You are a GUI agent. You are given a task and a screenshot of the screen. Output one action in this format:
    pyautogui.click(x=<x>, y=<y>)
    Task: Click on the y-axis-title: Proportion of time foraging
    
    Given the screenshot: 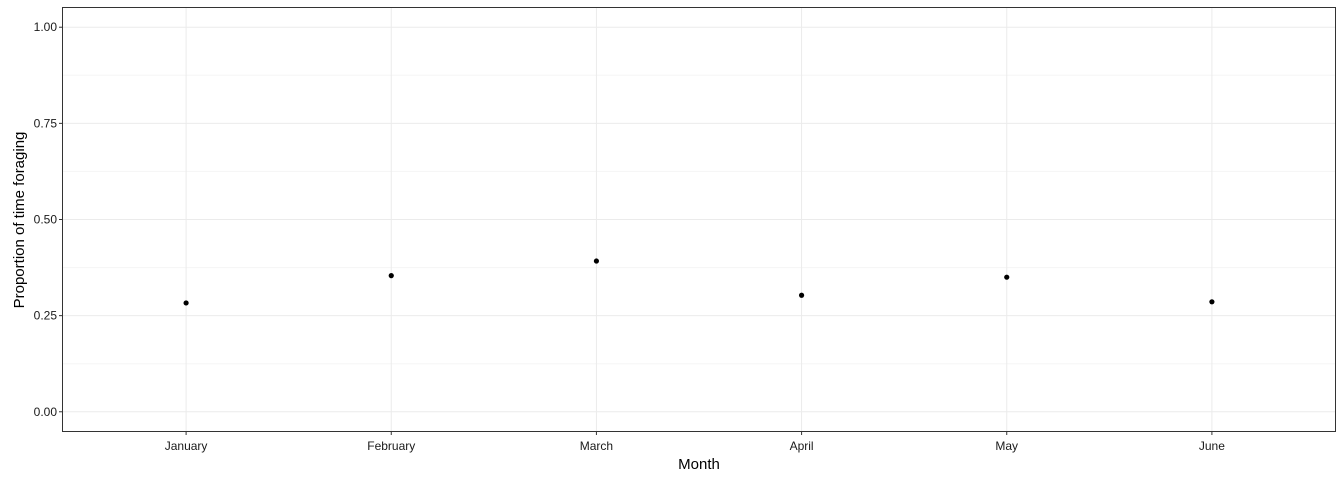 What is the action you would take?
    pyautogui.click(x=19, y=220)
    